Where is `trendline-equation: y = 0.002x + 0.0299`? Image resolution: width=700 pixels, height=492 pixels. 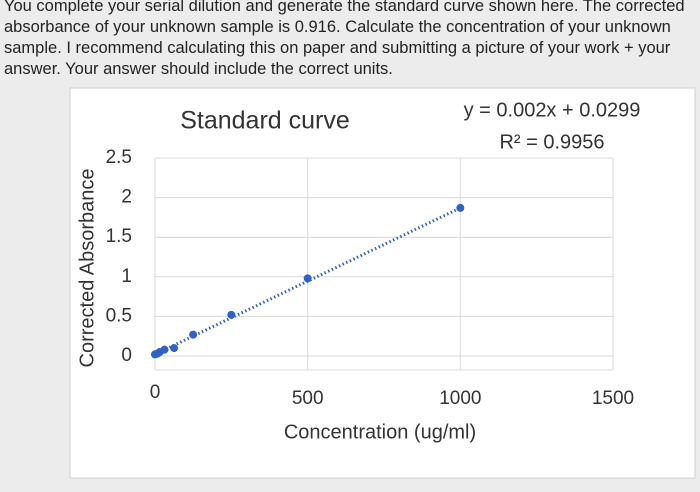
trendline-equation: y = 0.002x + 0.0299 is located at coordinates (552, 110).